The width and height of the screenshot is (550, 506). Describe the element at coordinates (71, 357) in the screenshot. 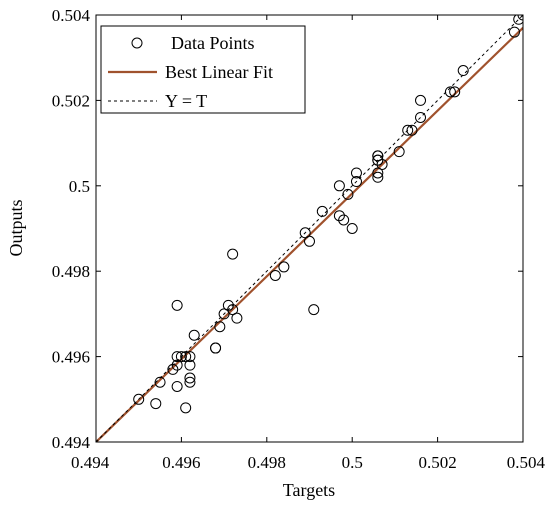

I see `y-tick-label: 0.496` at that location.